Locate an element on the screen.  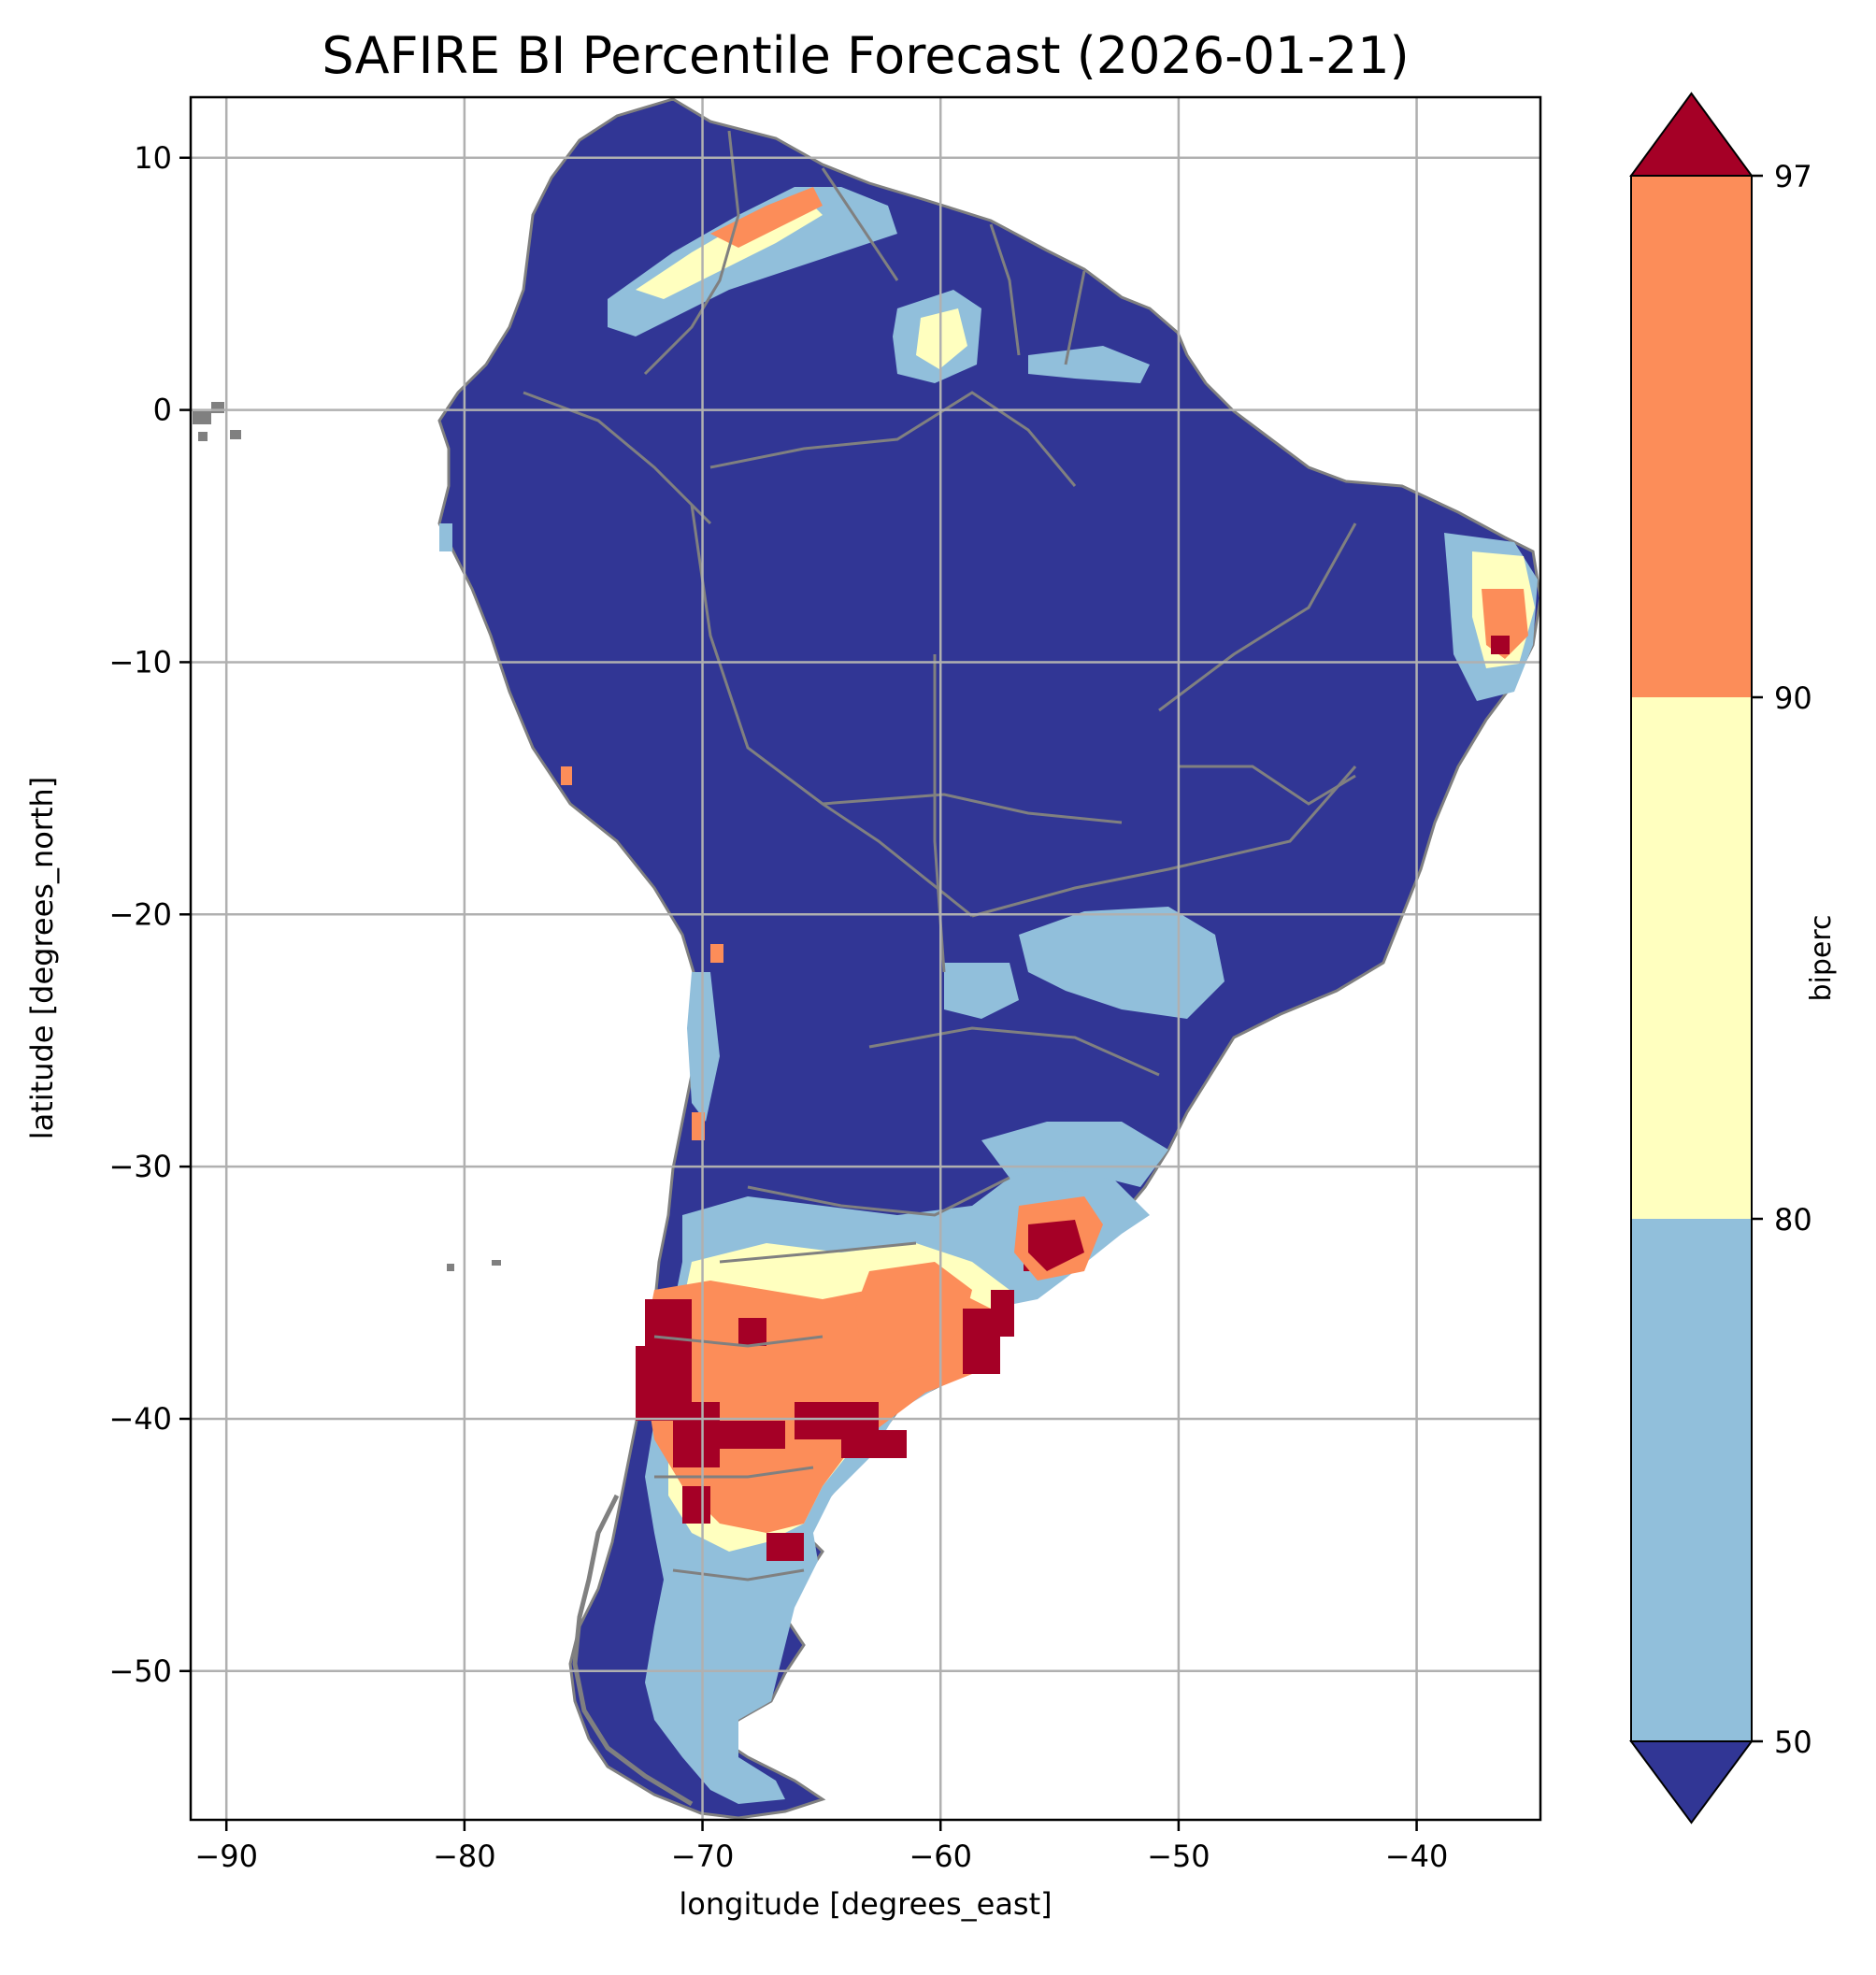
x-tick-label: −50 is located at coordinates (1178, 1857).